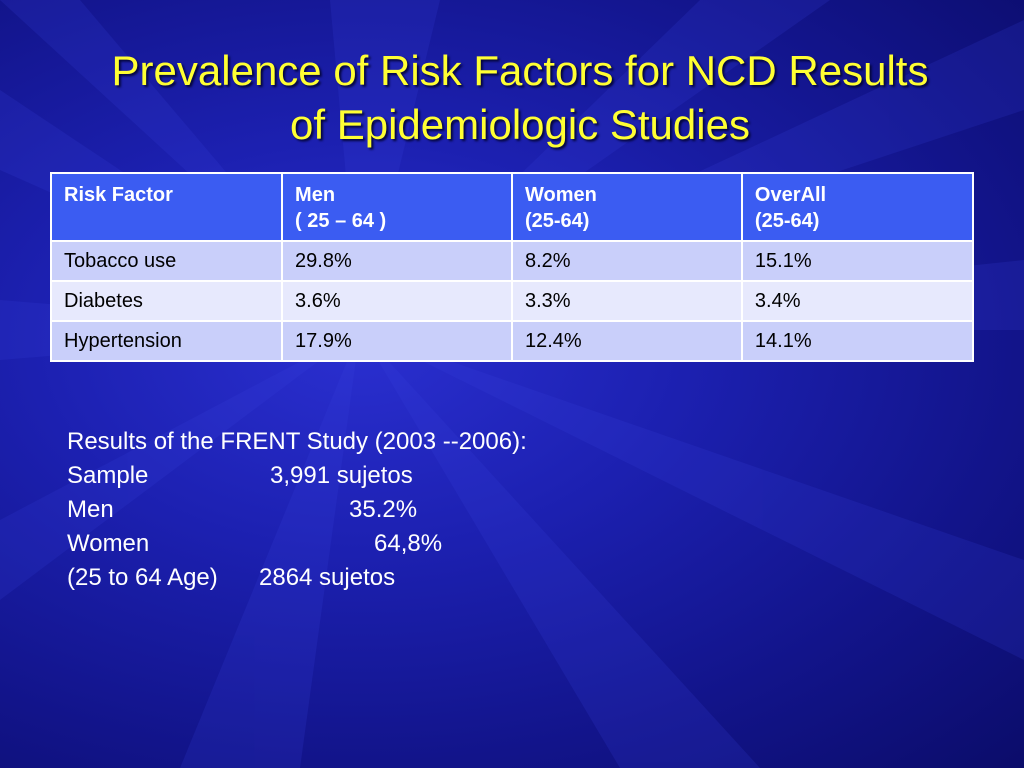 The width and height of the screenshot is (1024, 768). What do you see at coordinates (108, 475) in the screenshot?
I see `sample-label: Sample` at bounding box center [108, 475].